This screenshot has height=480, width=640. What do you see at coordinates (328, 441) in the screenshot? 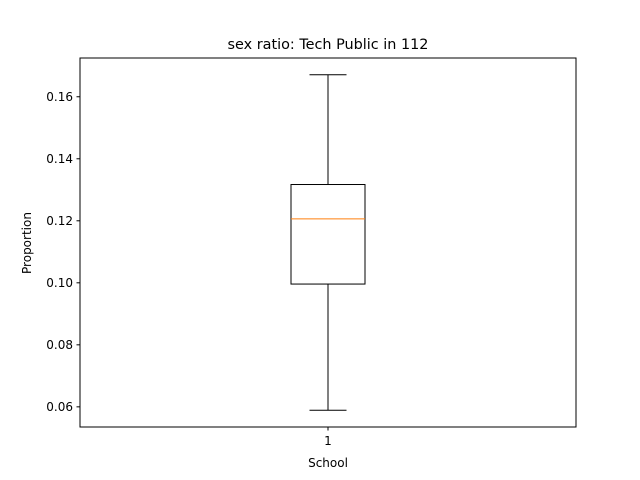
I see `x-tick-label: 1` at bounding box center [328, 441].